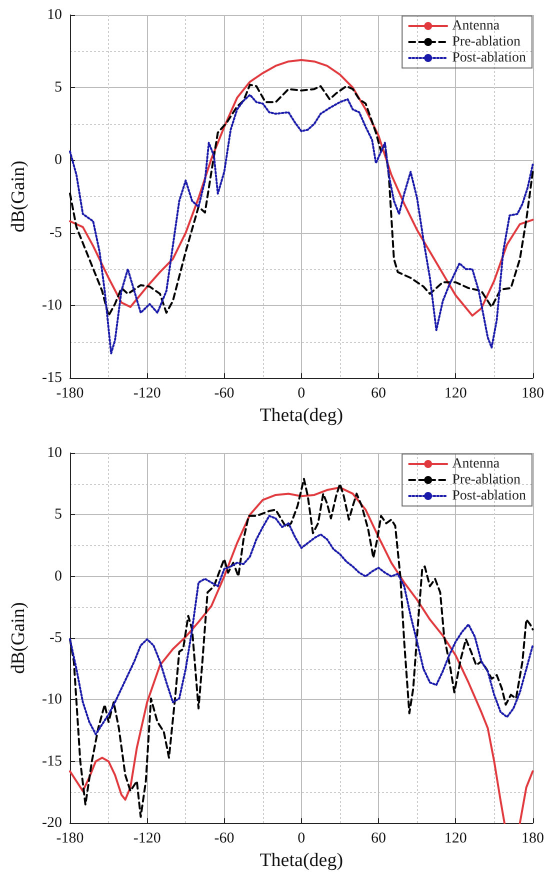 Image resolution: width=547 pixels, height=875 pixels. Describe the element at coordinates (52, 823) in the screenshot. I see `y-tick-label: -20` at that location.